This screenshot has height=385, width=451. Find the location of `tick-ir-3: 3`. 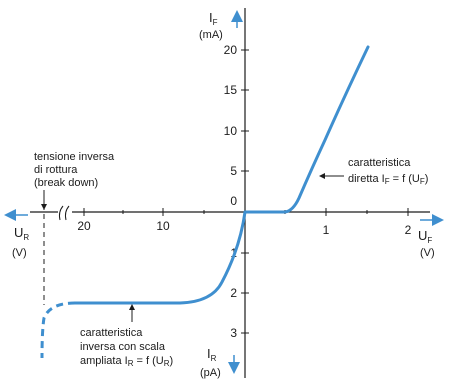

tick-ir-3: 3 is located at coordinates (233, 333).